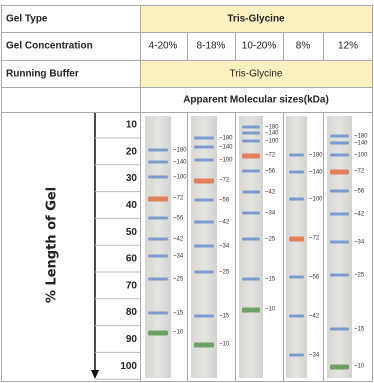 The height and width of the screenshot is (383, 374). What do you see at coordinates (348, 46) in the screenshot?
I see `concentration: 12%` at bounding box center [348, 46].